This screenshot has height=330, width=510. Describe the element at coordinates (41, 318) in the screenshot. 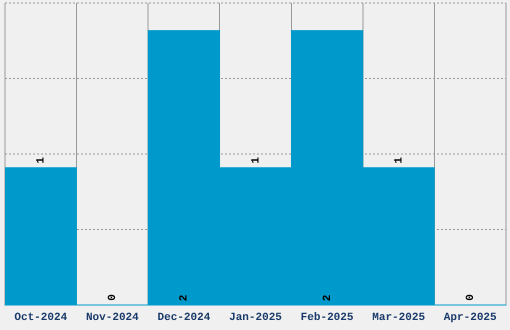

I see `x-tick-label: Oct-2024` at that location.